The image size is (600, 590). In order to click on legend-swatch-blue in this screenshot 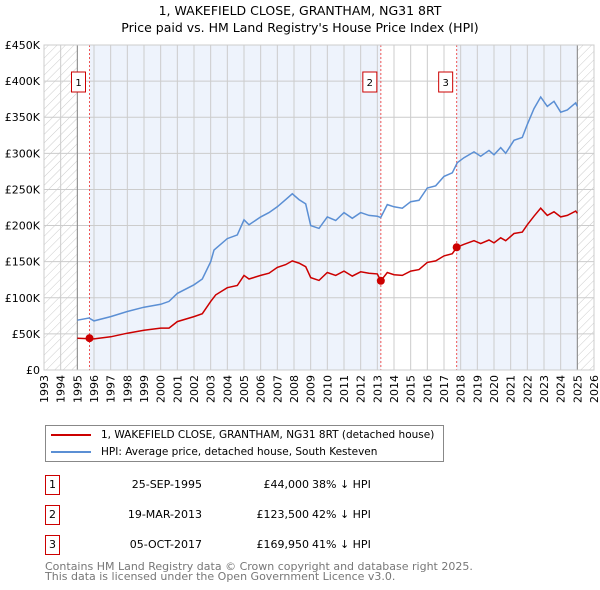, I will do `click(71, 452)`.